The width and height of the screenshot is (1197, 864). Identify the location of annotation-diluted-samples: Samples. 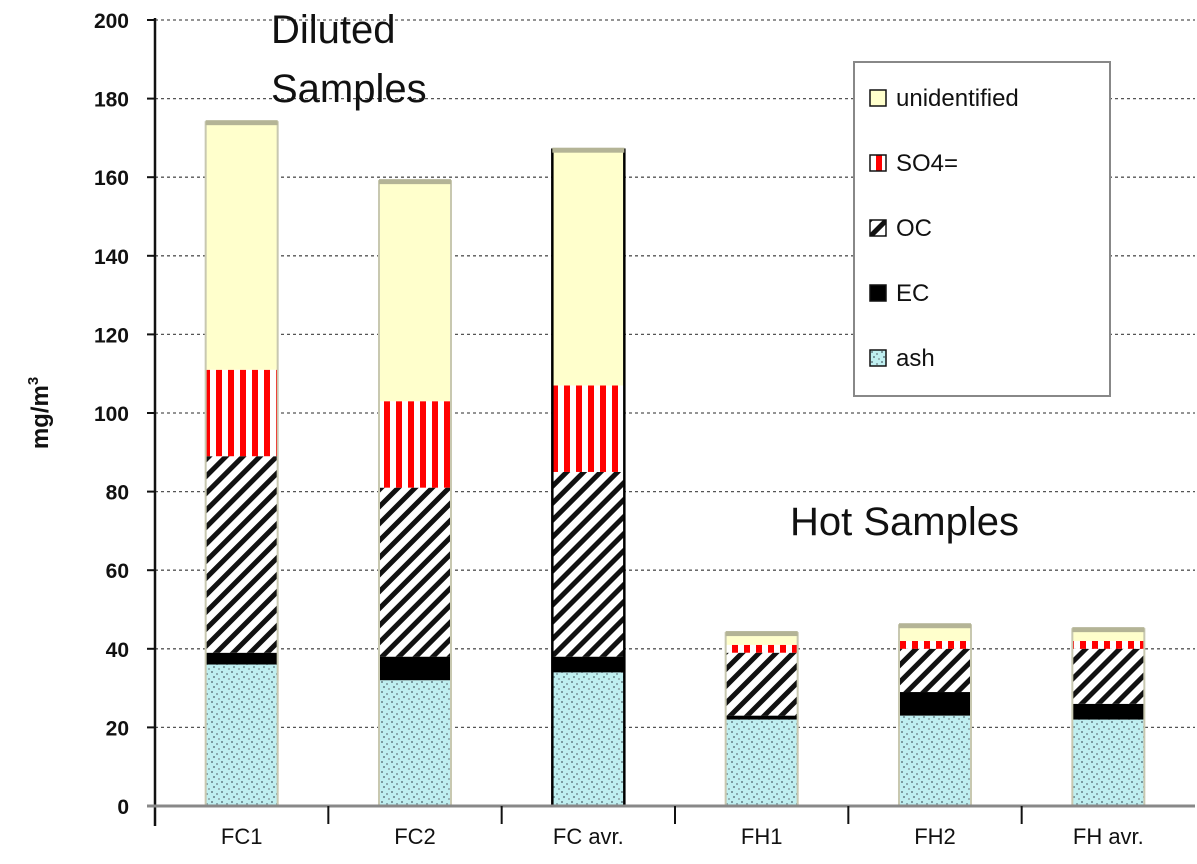
(349, 89).